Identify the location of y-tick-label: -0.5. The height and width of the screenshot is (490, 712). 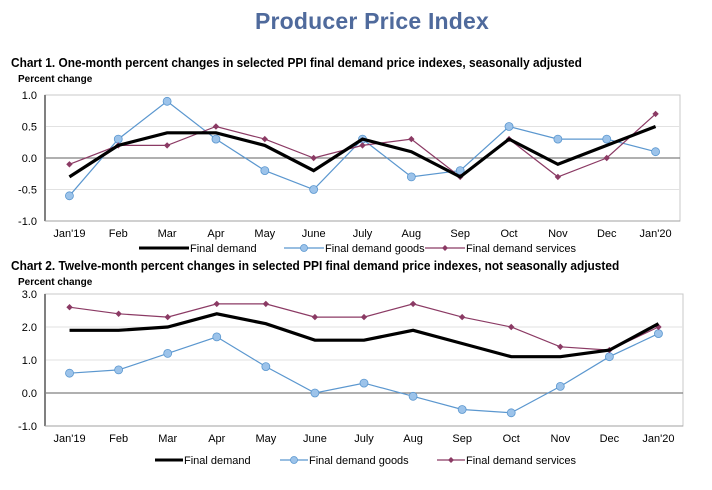
(27, 191).